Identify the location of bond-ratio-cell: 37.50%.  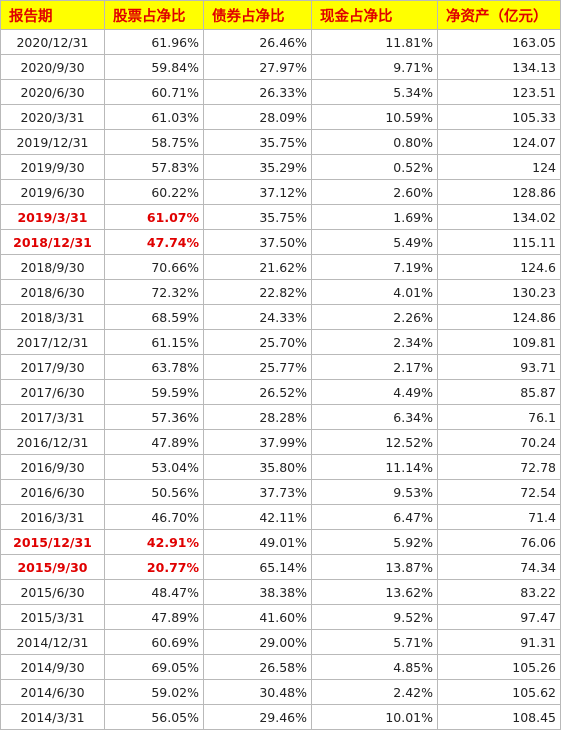
(257, 242).